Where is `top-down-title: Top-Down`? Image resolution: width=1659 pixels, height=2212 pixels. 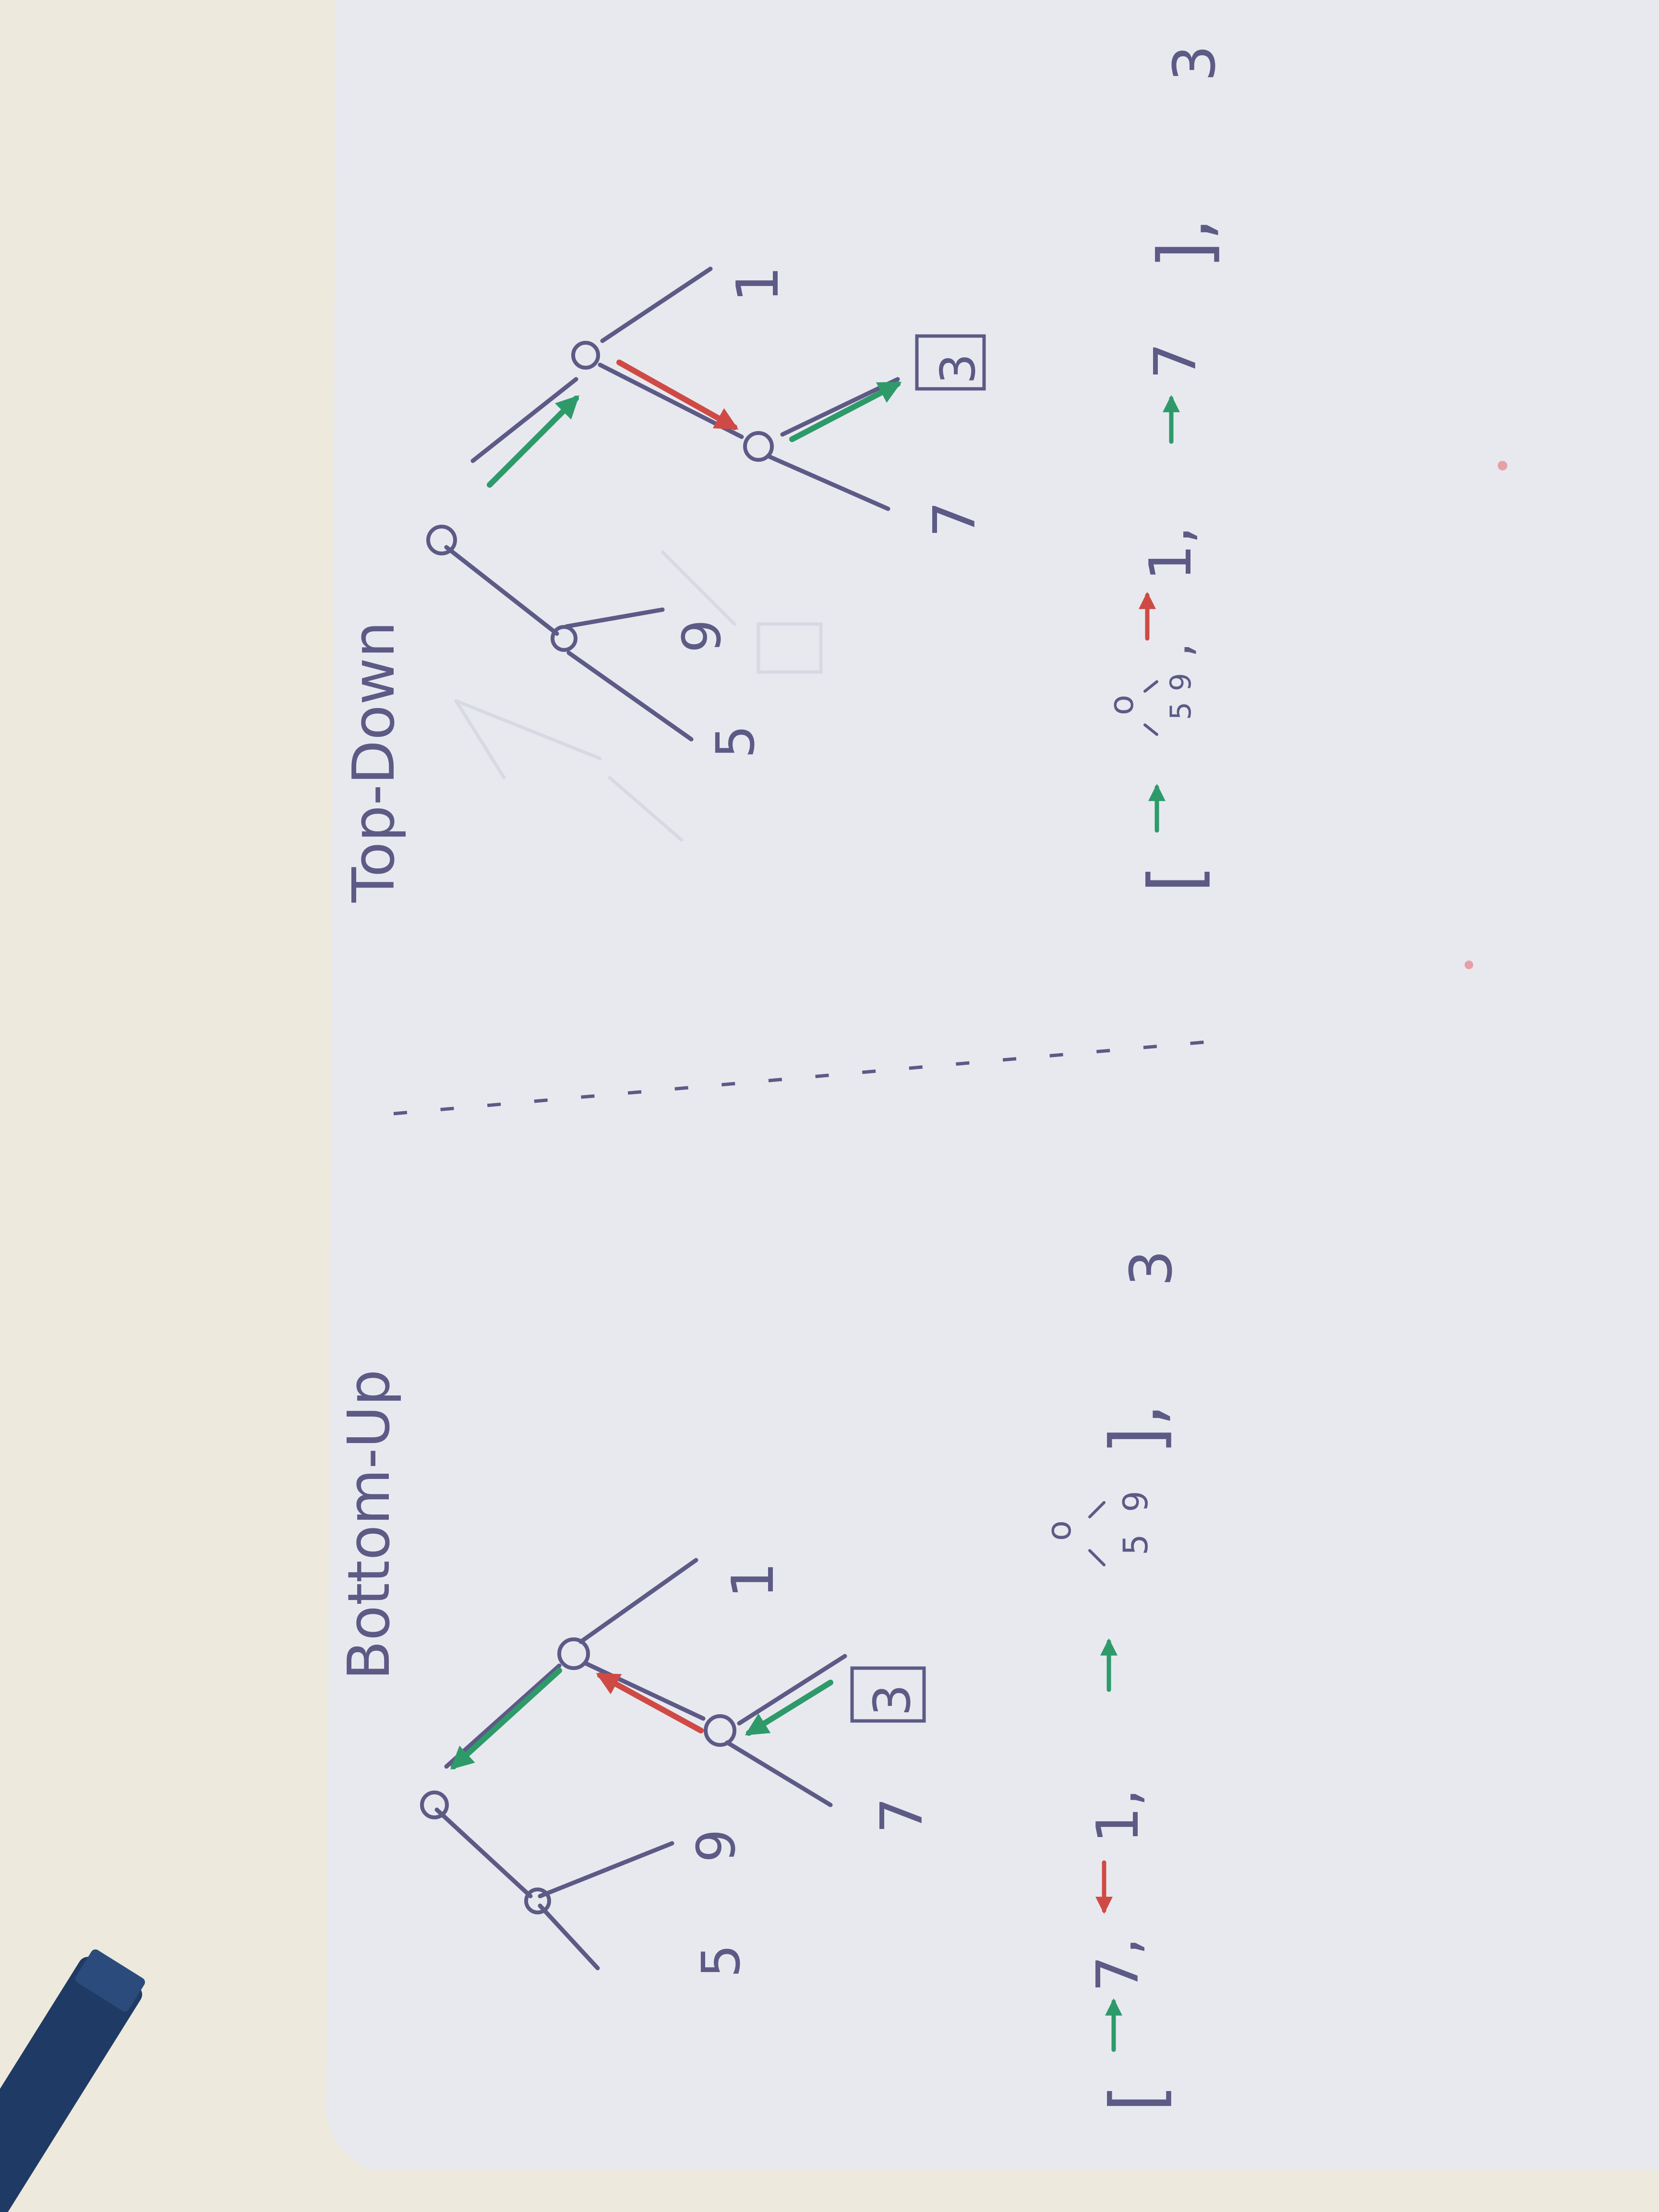
top-down-title: Top-Down is located at coordinates (374, 762).